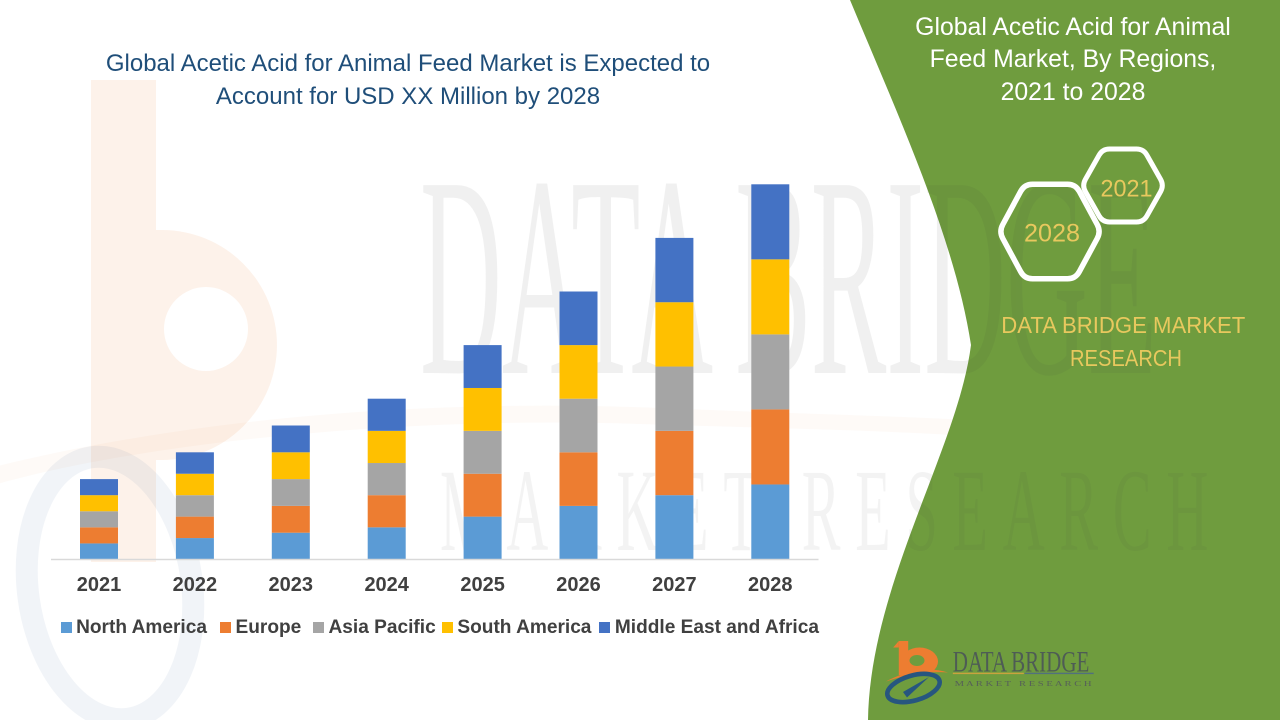 The width and height of the screenshot is (1280, 720). What do you see at coordinates (1052, 234) in the screenshot?
I see `svg-text: 2028` at bounding box center [1052, 234].